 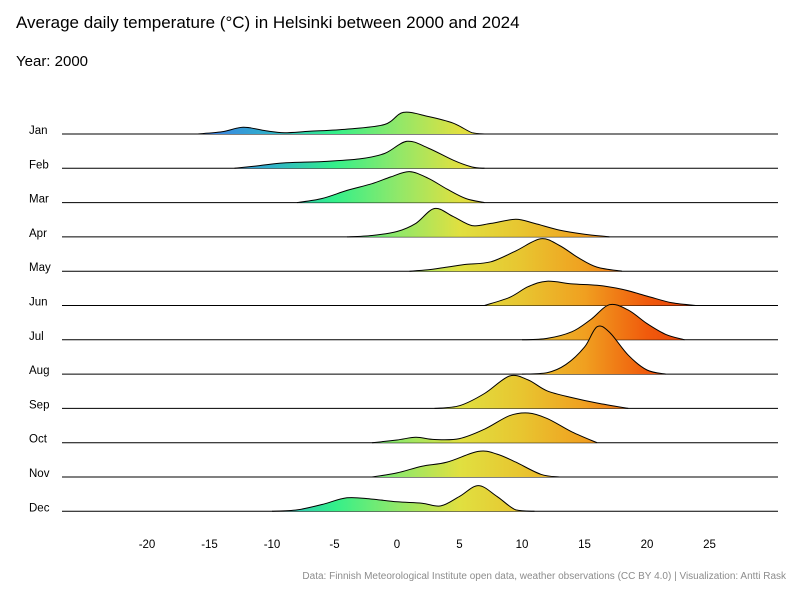 I want to click on ridge-outline-feb, so click(x=359, y=154).